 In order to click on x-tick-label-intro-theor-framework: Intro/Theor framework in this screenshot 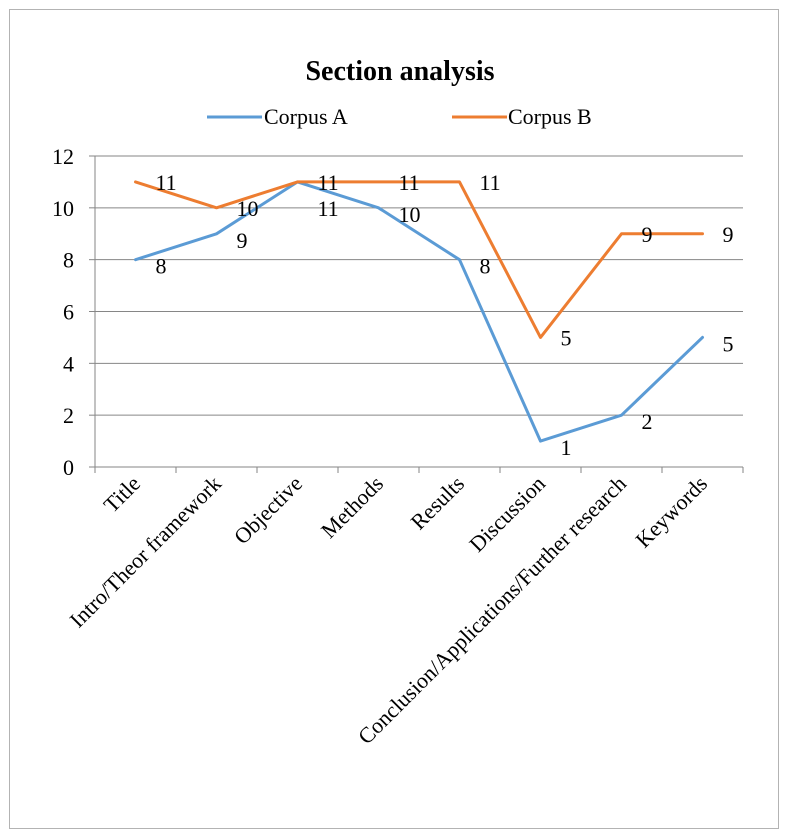, I will do `click(146, 552)`.